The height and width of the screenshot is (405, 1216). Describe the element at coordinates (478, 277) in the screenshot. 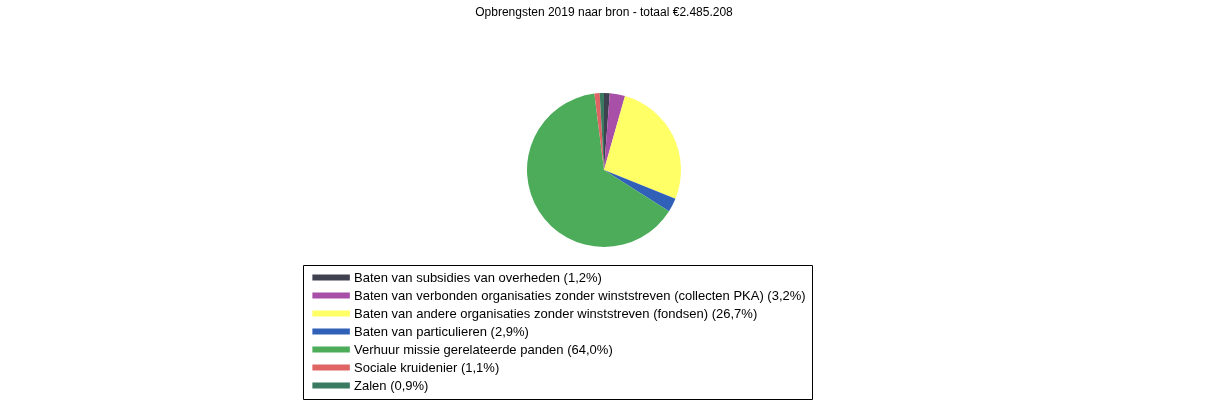

I see `legend-label: Baten van subsidies van overheden (1,2%)` at that location.